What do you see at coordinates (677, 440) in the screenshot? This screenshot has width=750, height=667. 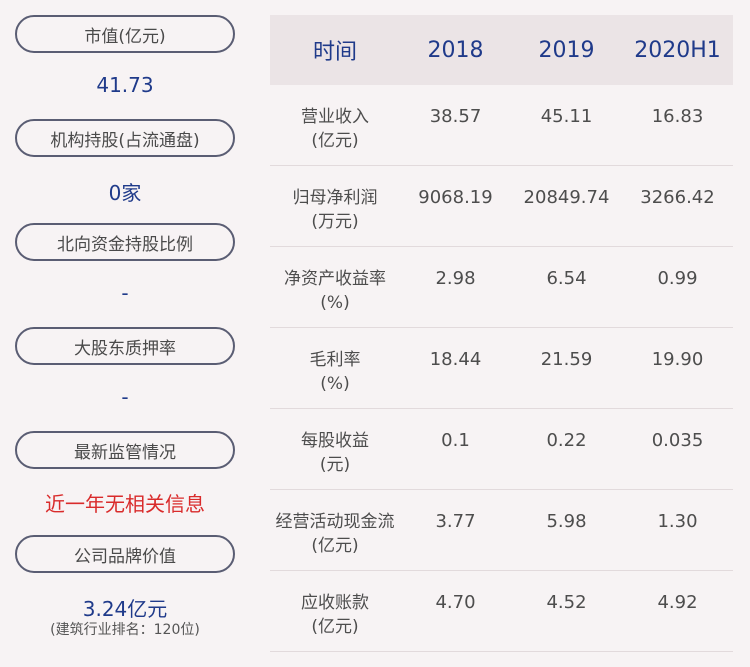 I see `table-cell: 0.035` at bounding box center [677, 440].